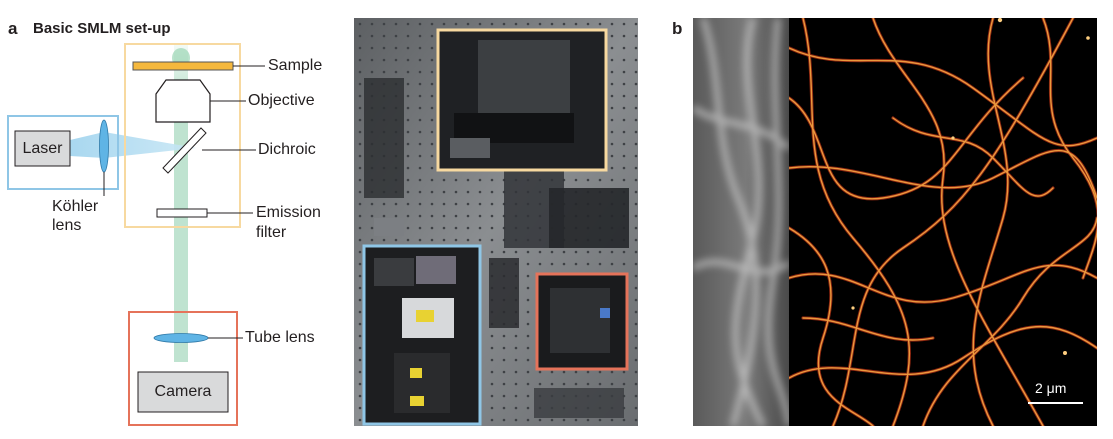  Describe the element at coordinates (589, 218) in the screenshot. I see `rig-component-mid` at that location.